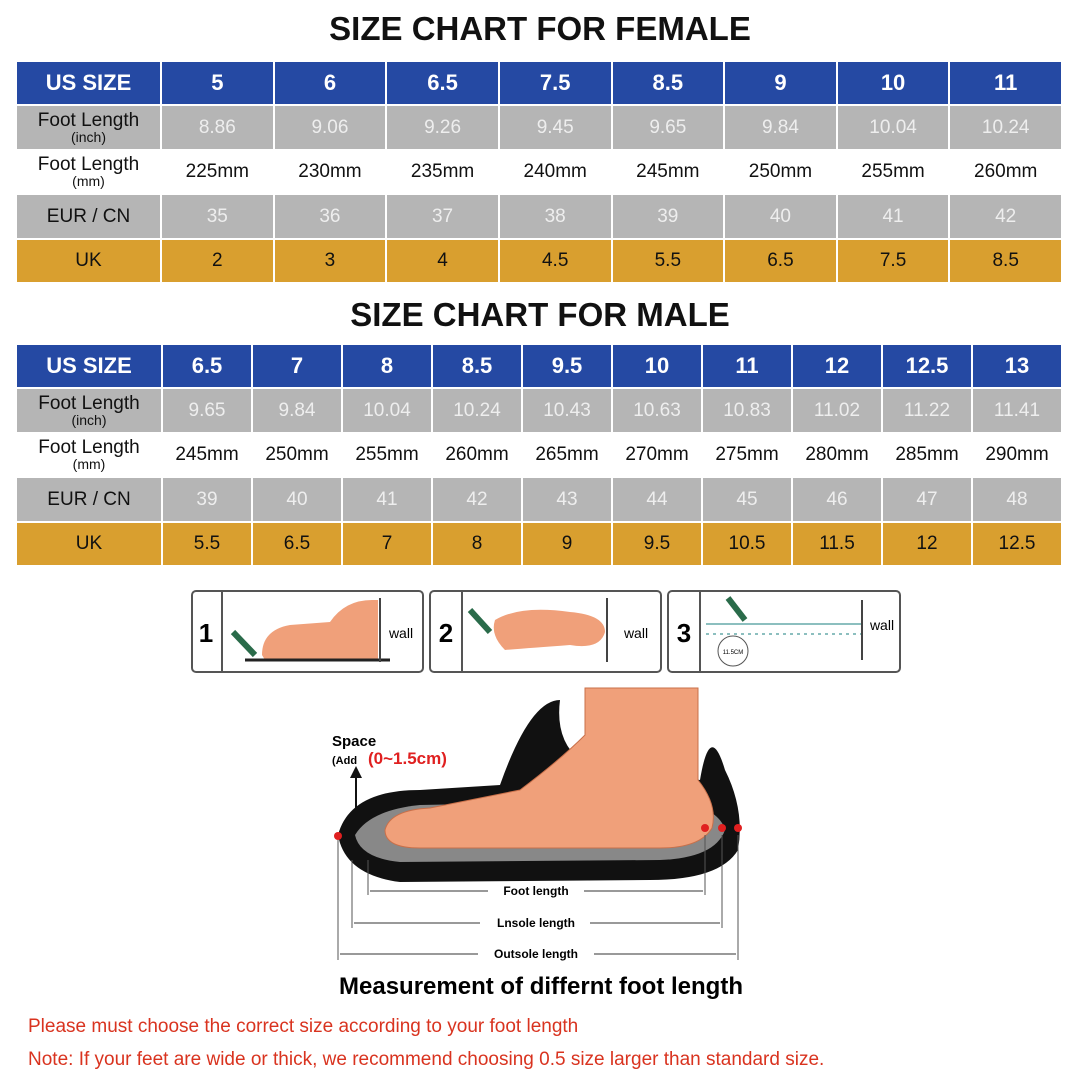 Image resolution: width=1080 pixels, height=1080 pixels. I want to click on cell: 44, so click(657, 499).